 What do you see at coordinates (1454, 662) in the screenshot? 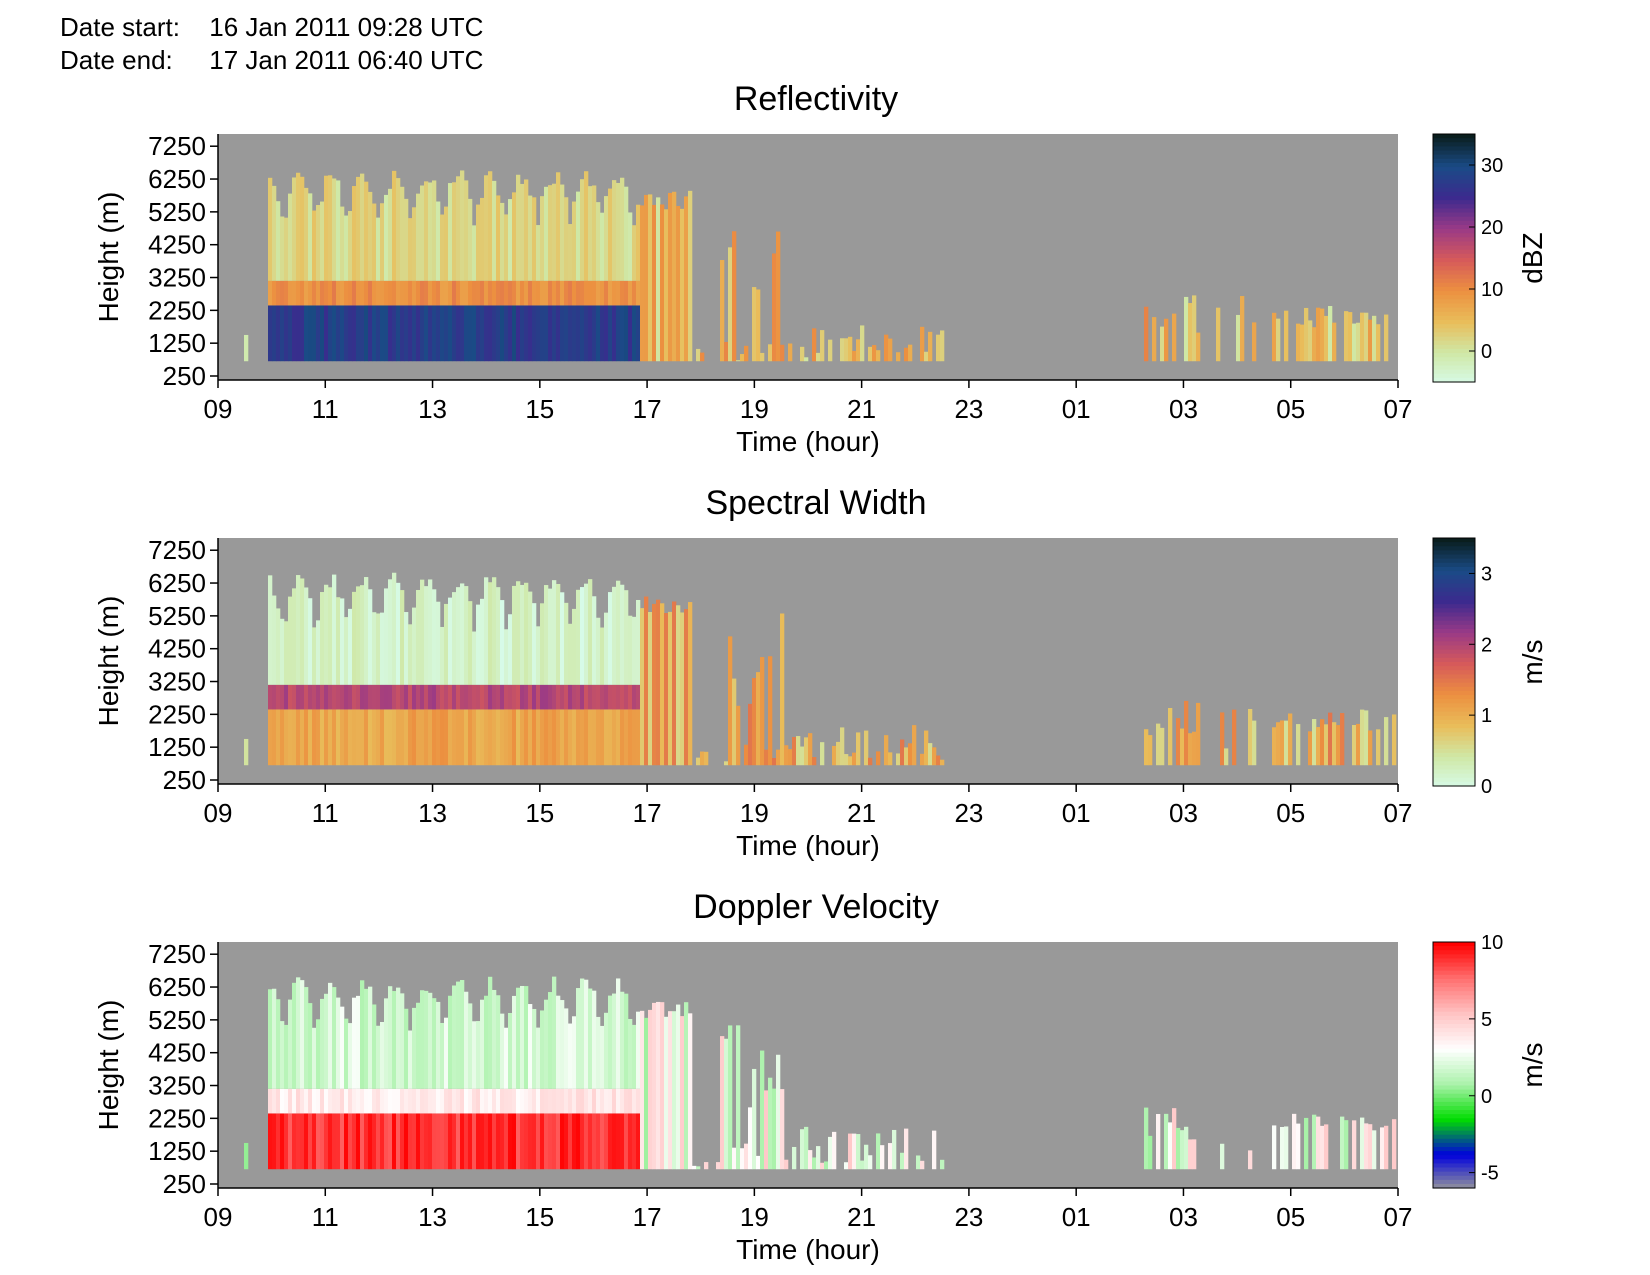
I see `colorbar-frame` at bounding box center [1454, 662].